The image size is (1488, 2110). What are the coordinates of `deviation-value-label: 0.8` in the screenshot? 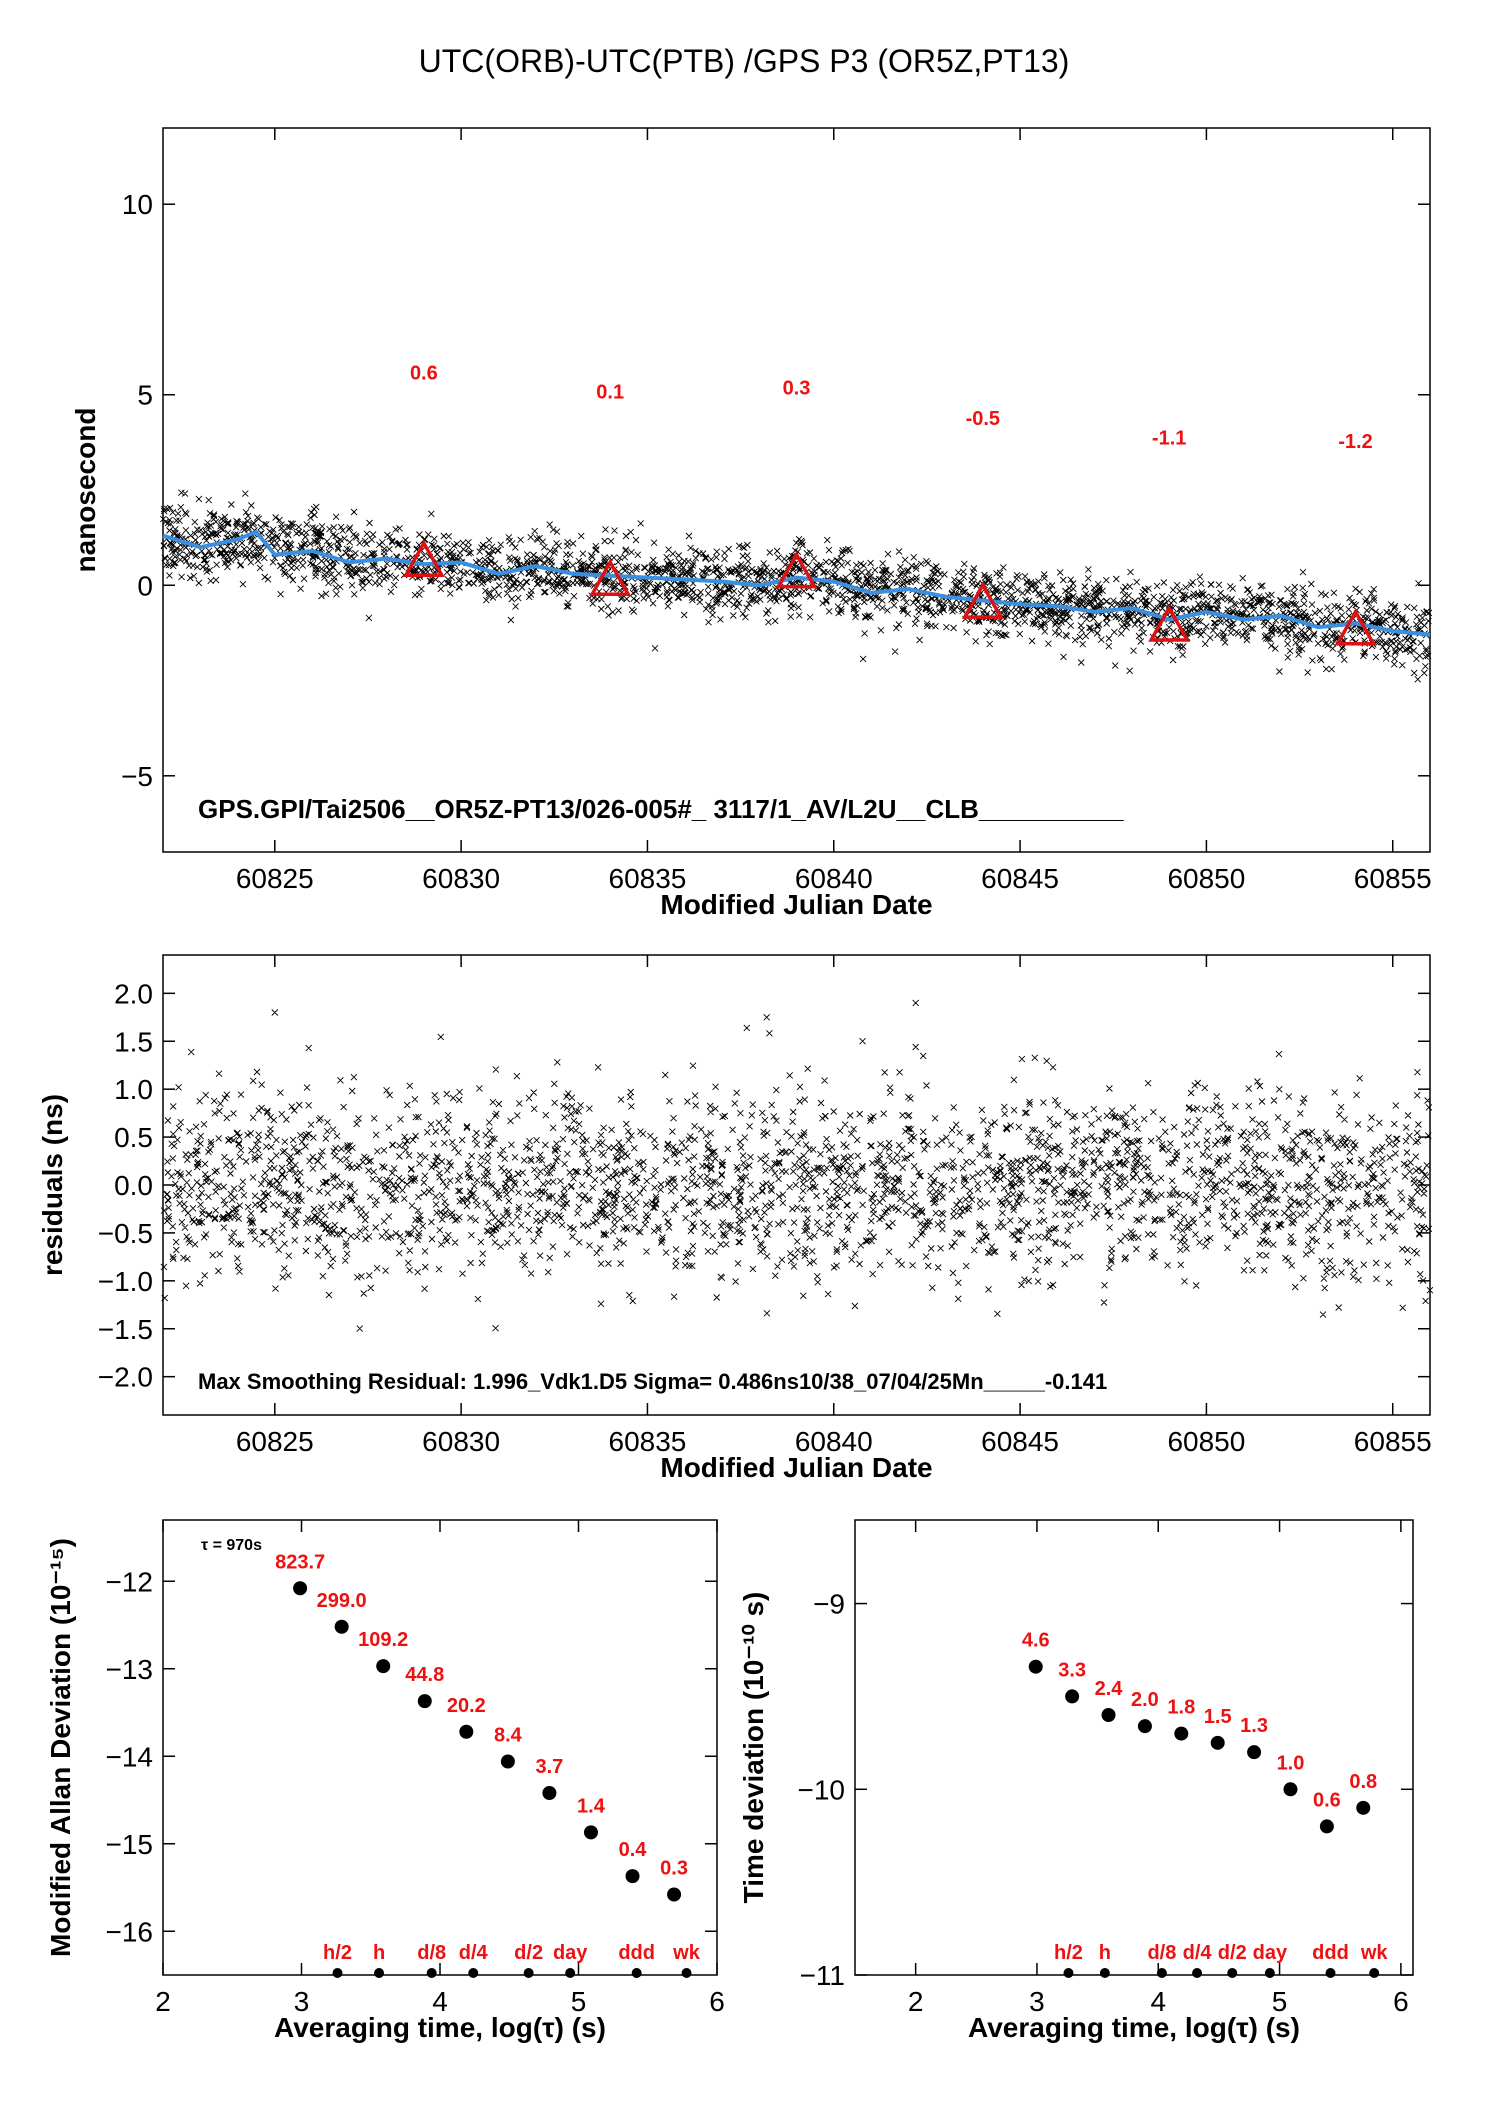 It's located at (1363, 1782).